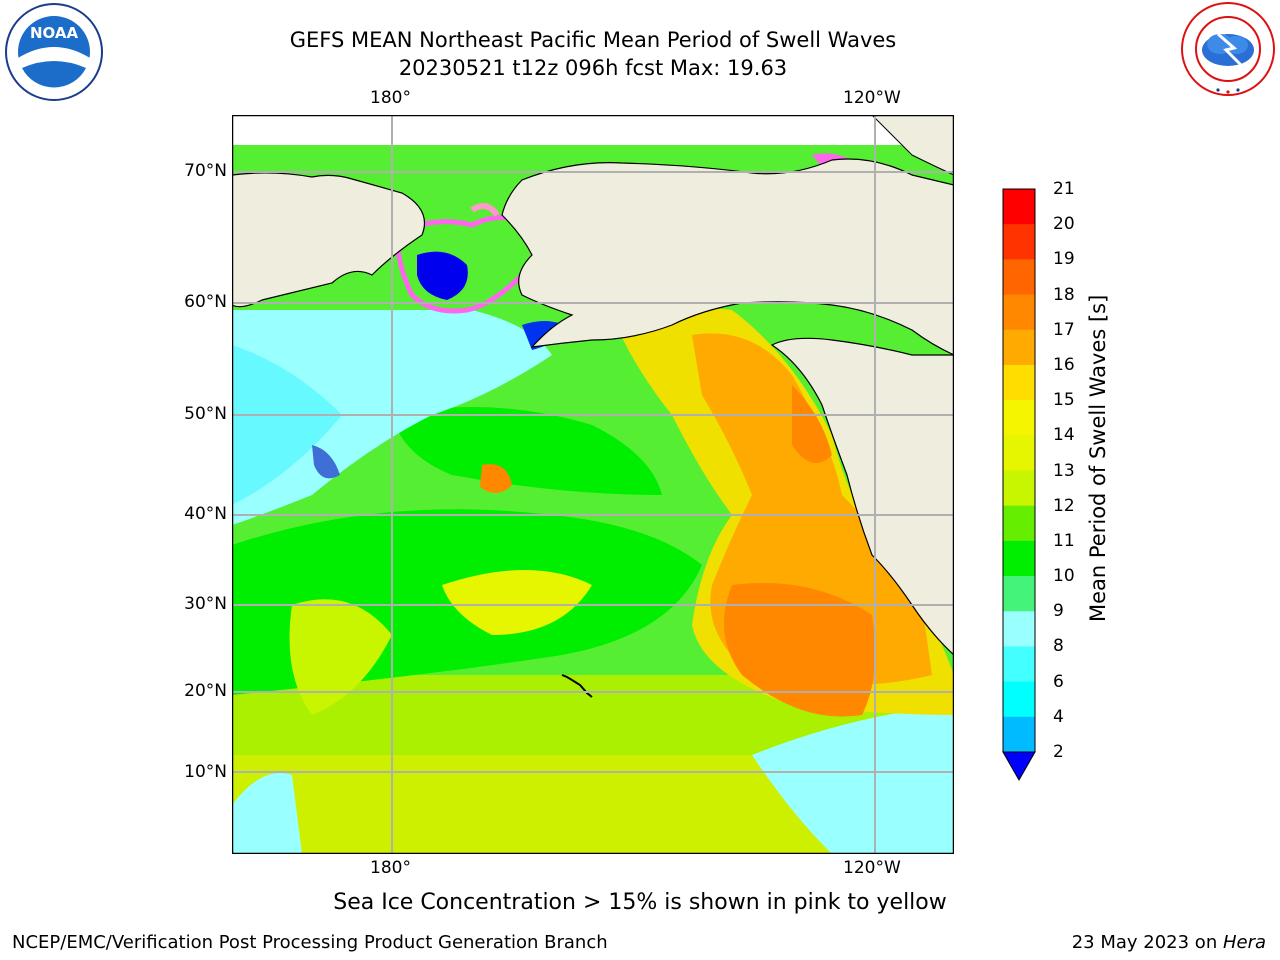  Describe the element at coordinates (1064, 294) in the screenshot. I see `colorbar-tick-label: 18` at that location.